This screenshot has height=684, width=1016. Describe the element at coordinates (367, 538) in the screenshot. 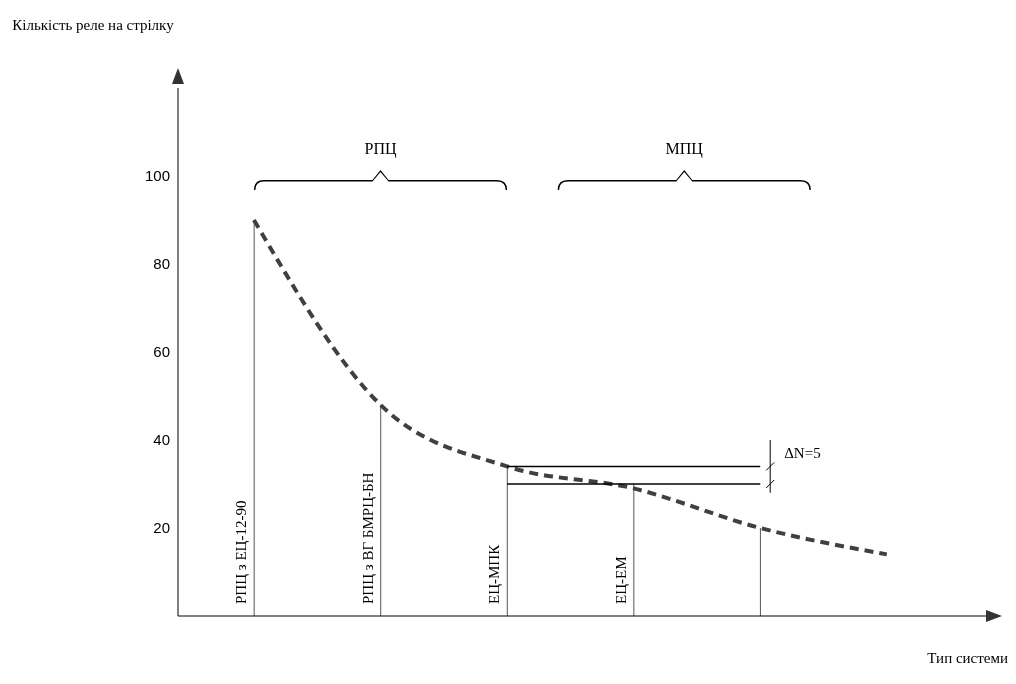

I see `x-tick-label: РПЦ з ВГ БМРЦ-БН` at that location.